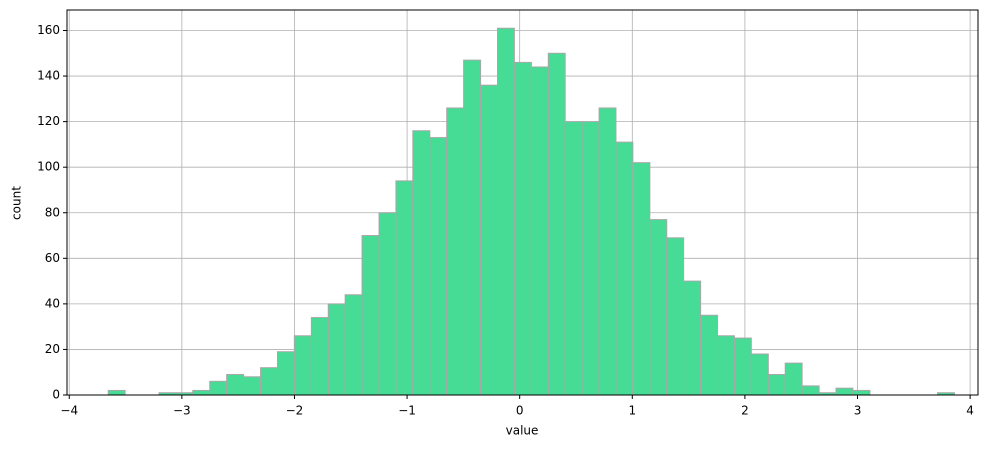  What do you see at coordinates (182, 411) in the screenshot?
I see `x-tick-label: −3` at bounding box center [182, 411].